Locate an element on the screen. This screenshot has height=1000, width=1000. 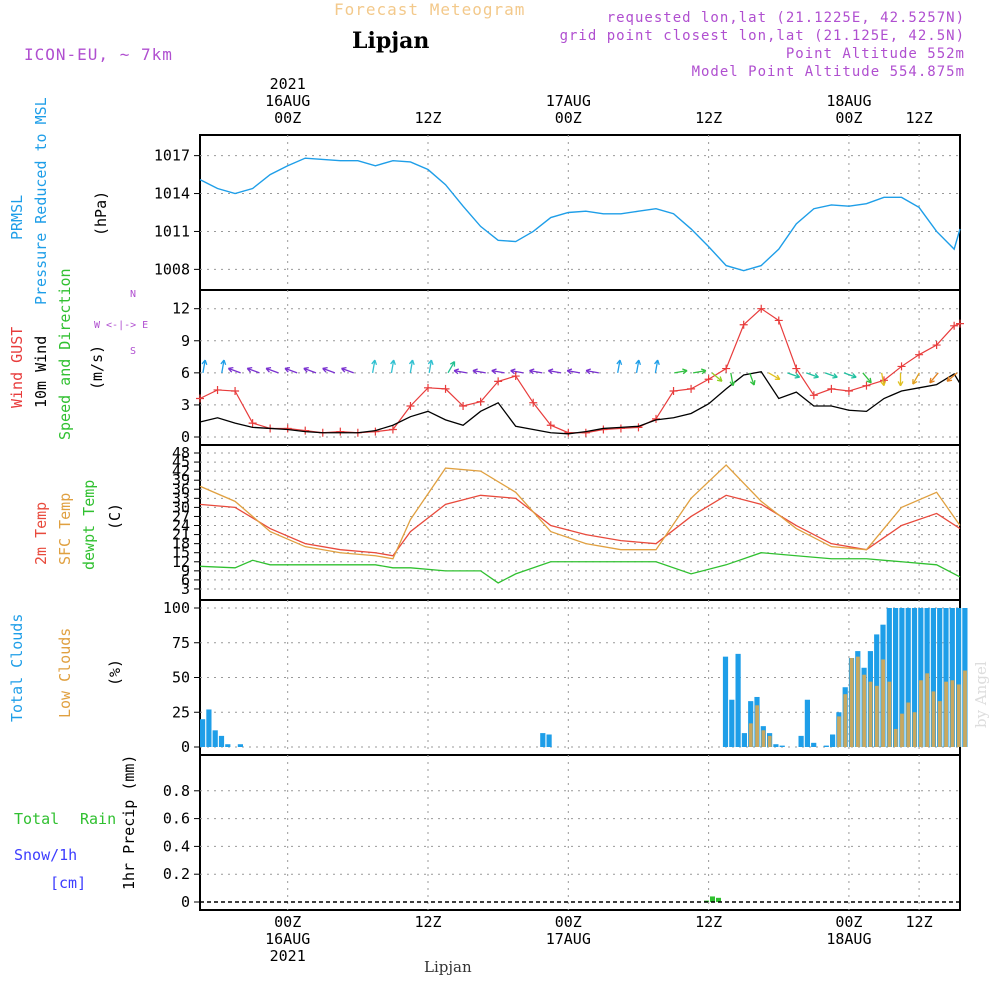
ytick-label-3-2: 50 is located at coordinates (181, 678).